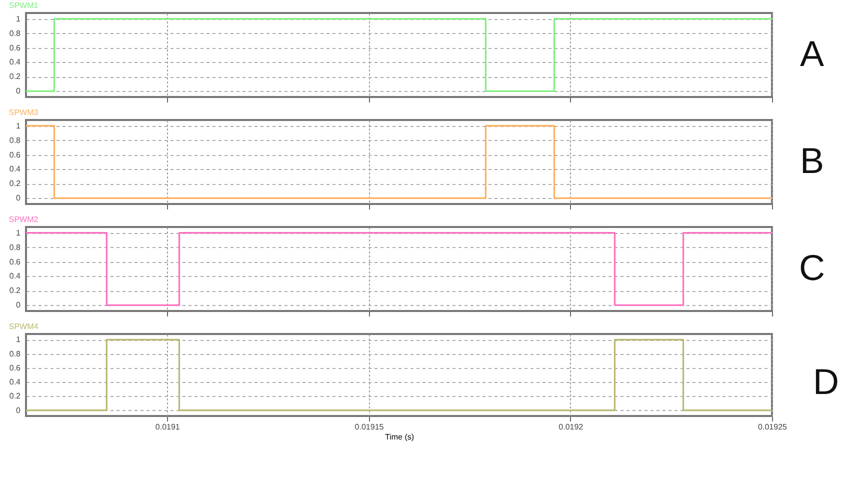  Describe the element at coordinates (773, 427) in the screenshot. I see `x-tick-label: 0.01925` at that location.